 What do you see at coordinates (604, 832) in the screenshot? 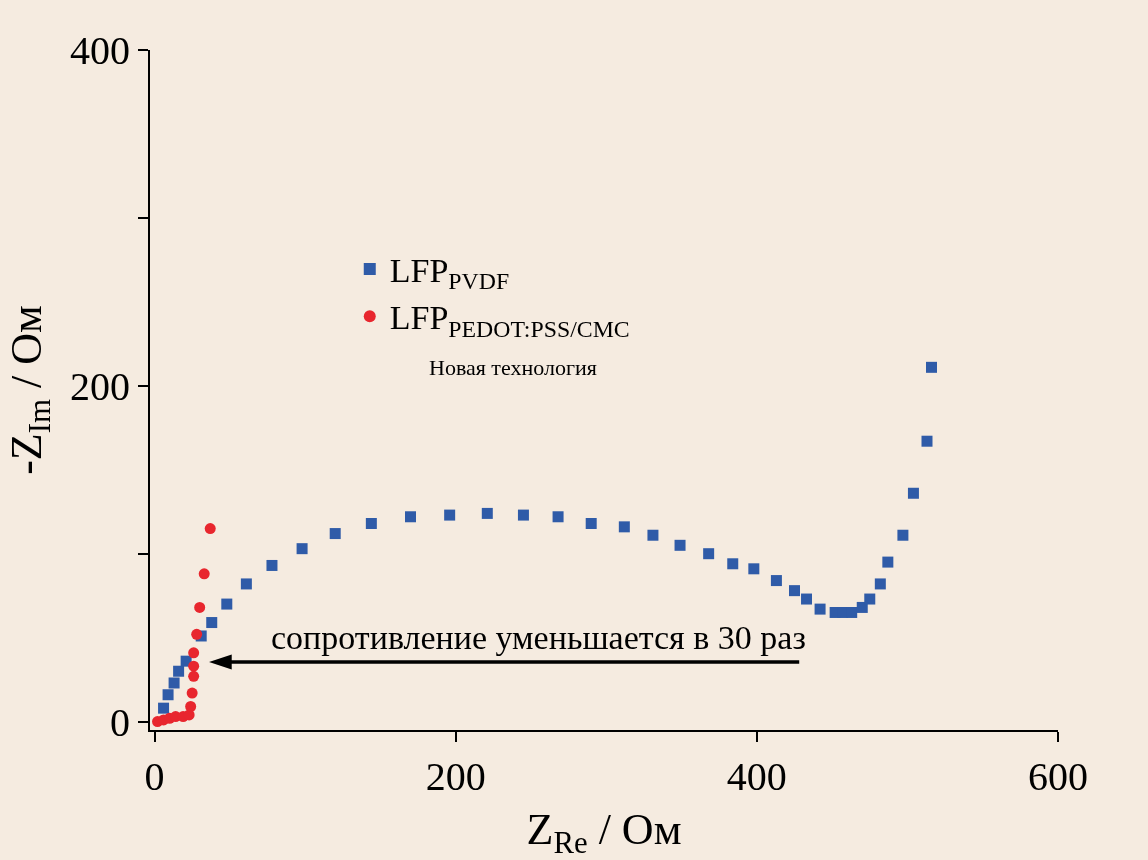
I see `x-axis-title: Z$_{Re}$ / Ом` at bounding box center [604, 832].